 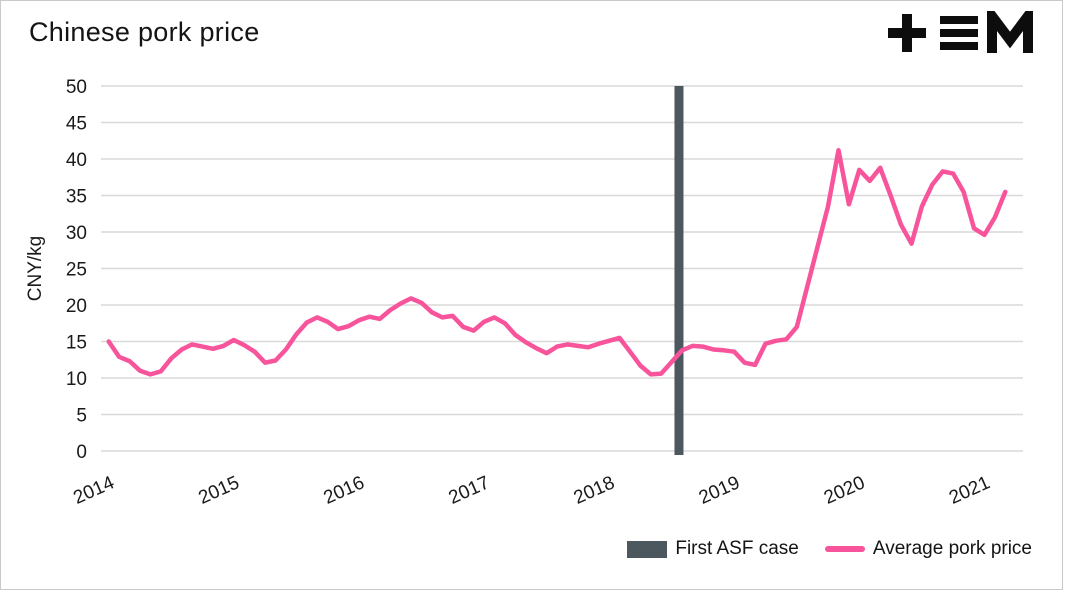 I want to click on tem-logo-glyphs, so click(x=960, y=26).